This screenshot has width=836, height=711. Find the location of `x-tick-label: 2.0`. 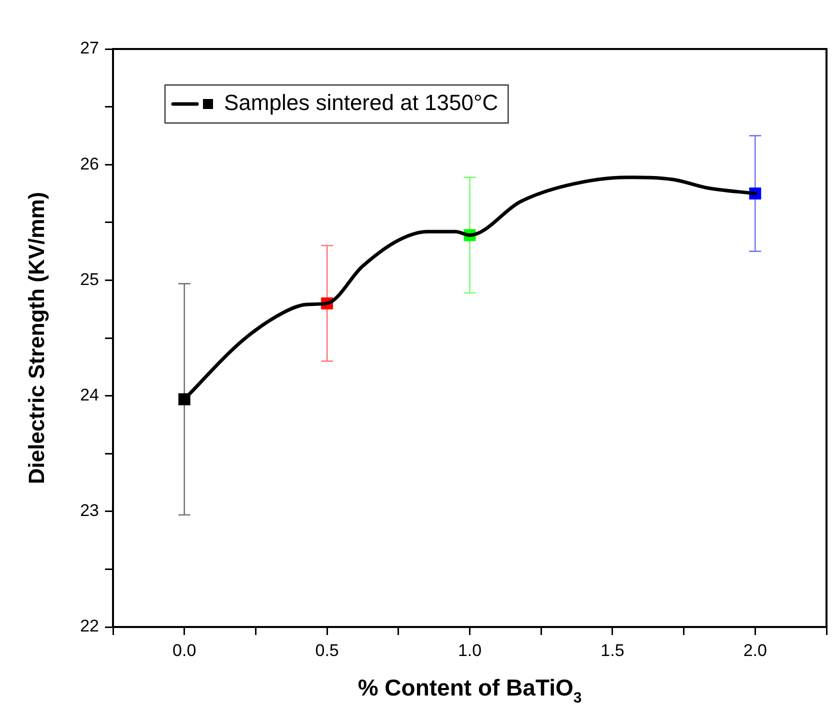

x-tick-label: 2.0 is located at coordinates (755, 650).